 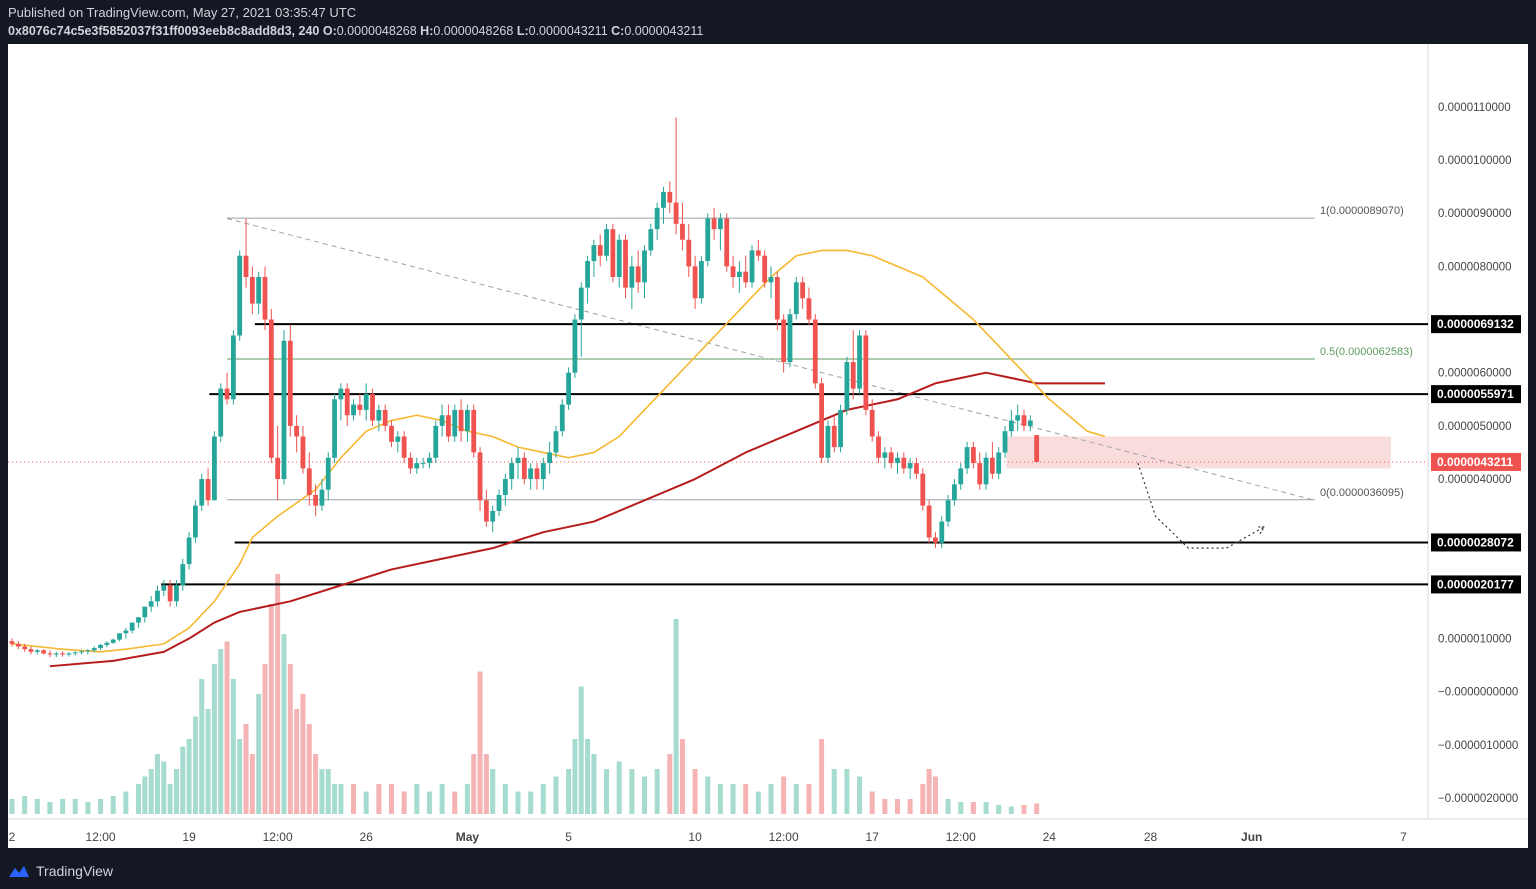 What do you see at coordinates (1475, 267) in the screenshot?
I see `price-tick-label: 0.0000080000` at bounding box center [1475, 267].